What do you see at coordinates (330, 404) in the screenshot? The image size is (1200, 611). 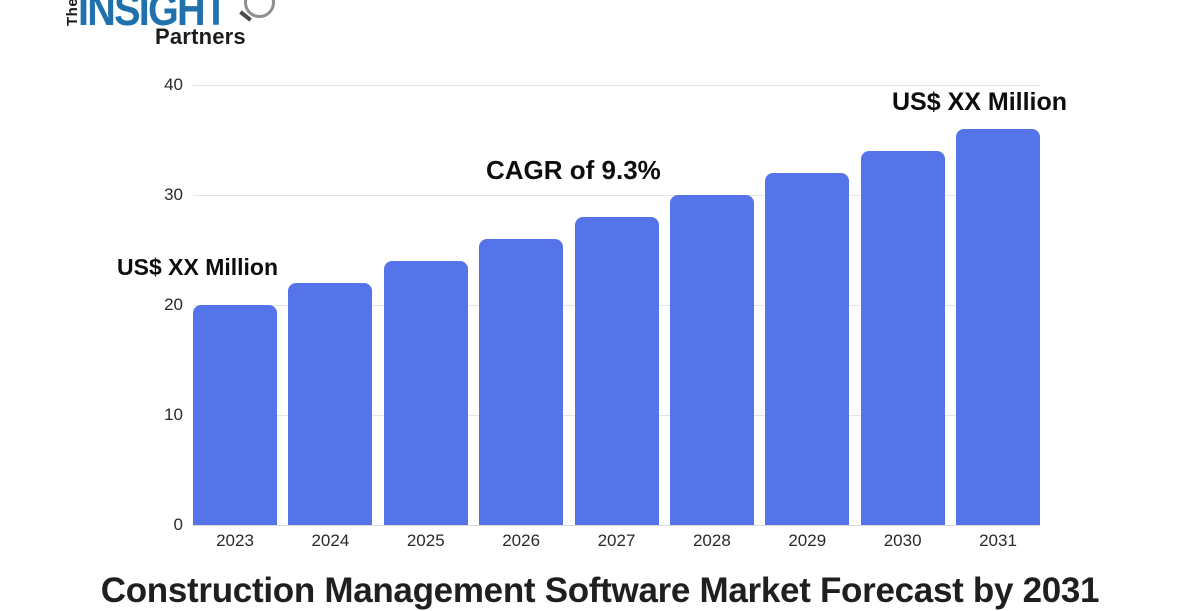 I see `bar-2024` at bounding box center [330, 404].